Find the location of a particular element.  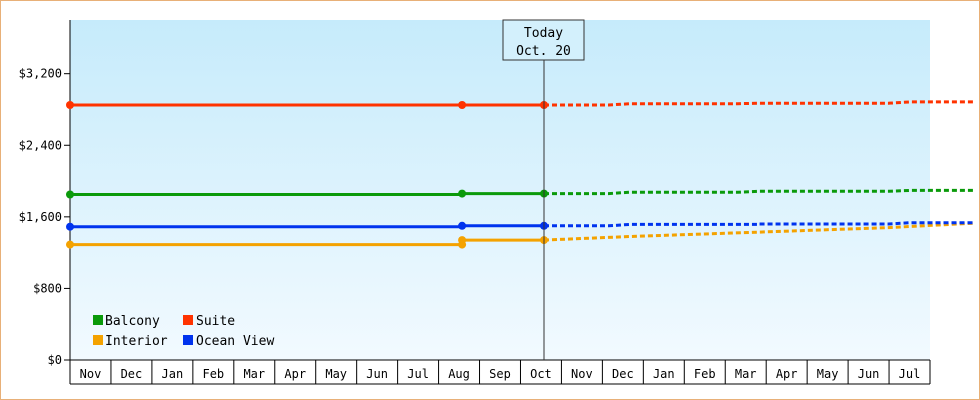

legend-swatch-ocean-view is located at coordinates (188, 340).